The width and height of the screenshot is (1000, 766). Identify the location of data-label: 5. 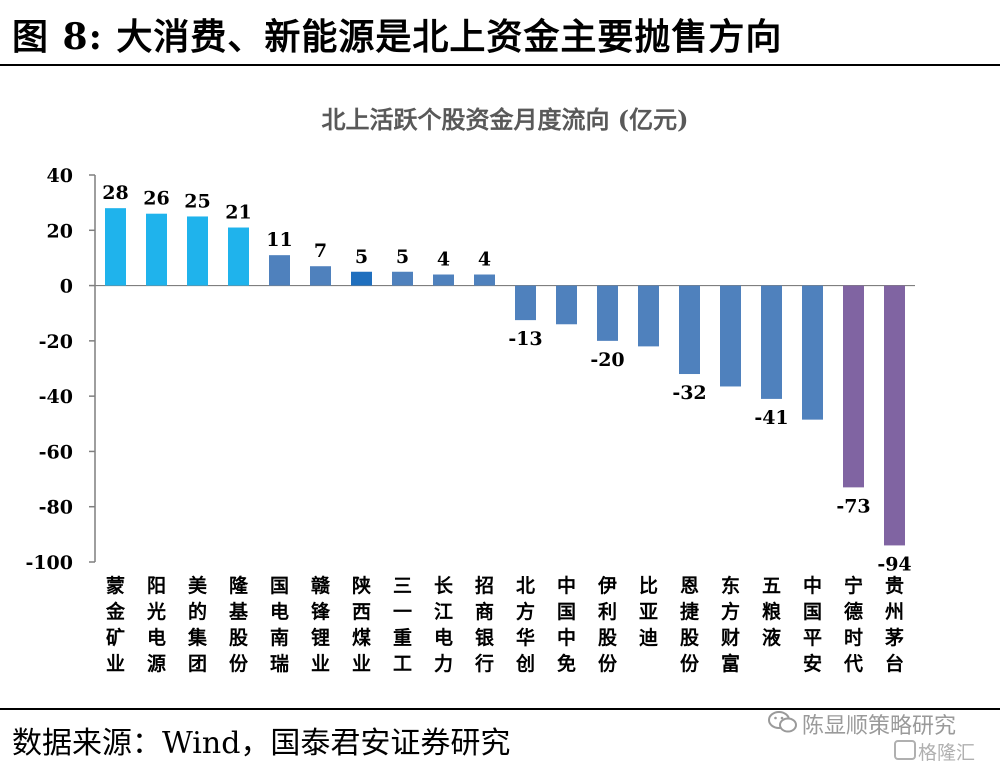
(402, 257).